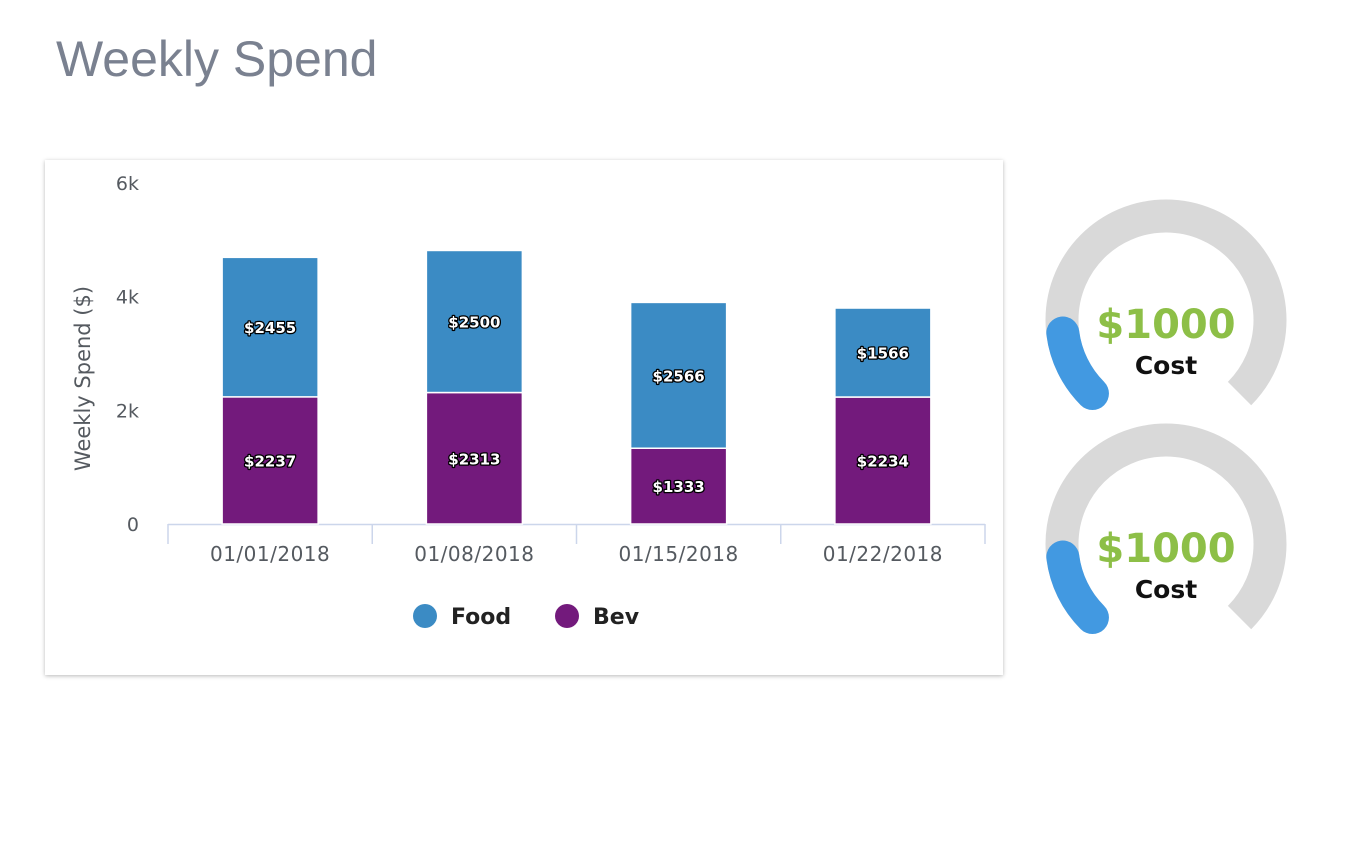  I want to click on legend-marker-bev, so click(567, 616).